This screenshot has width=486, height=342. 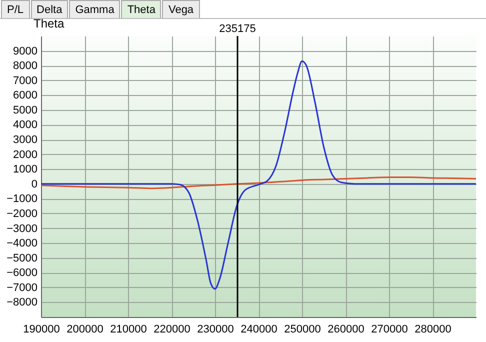 I want to click on y-tick-label: 0, so click(x=34, y=184).